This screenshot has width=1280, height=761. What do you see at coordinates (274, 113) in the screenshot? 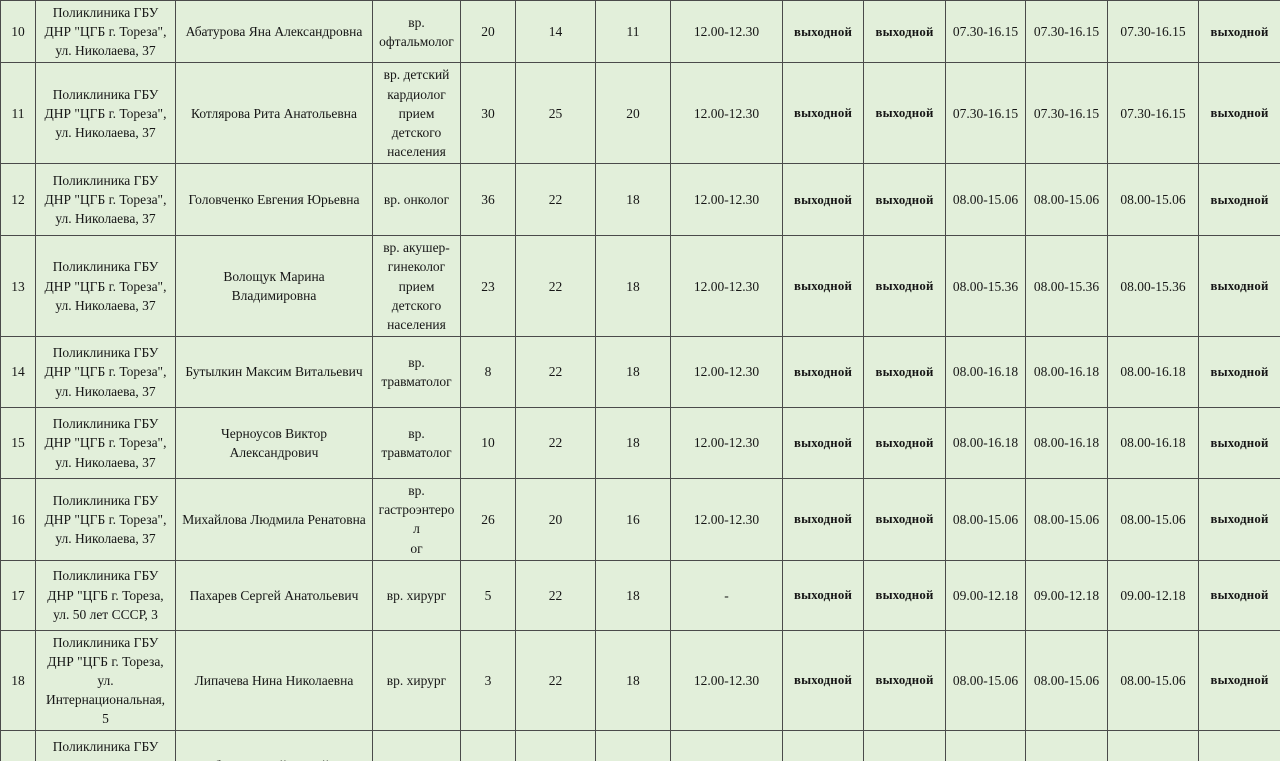
I see `doctor-name-cell: Котлярова Рита Анатольевна` at bounding box center [274, 113].